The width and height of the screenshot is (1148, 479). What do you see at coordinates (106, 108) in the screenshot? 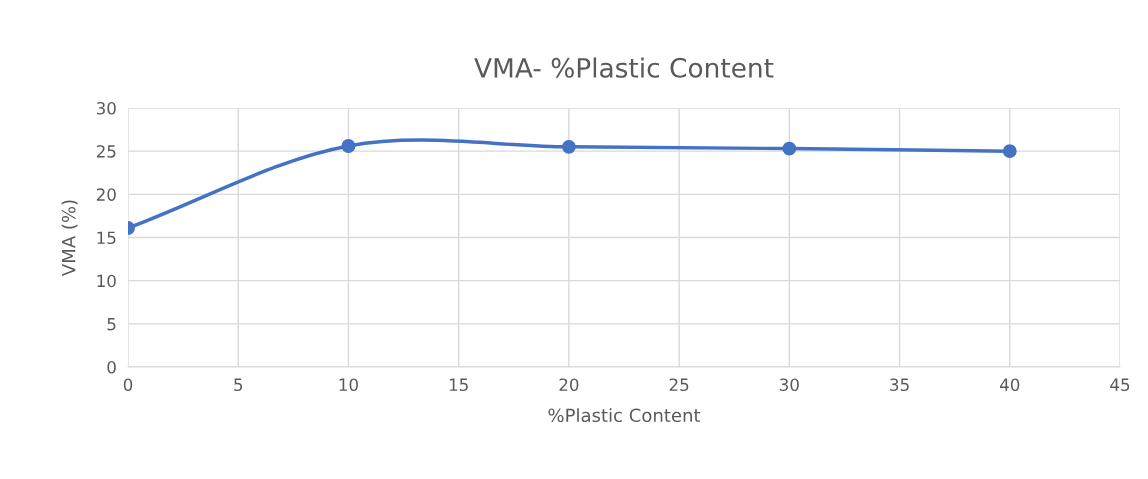
I see `y-tick-label: 30` at bounding box center [106, 108].